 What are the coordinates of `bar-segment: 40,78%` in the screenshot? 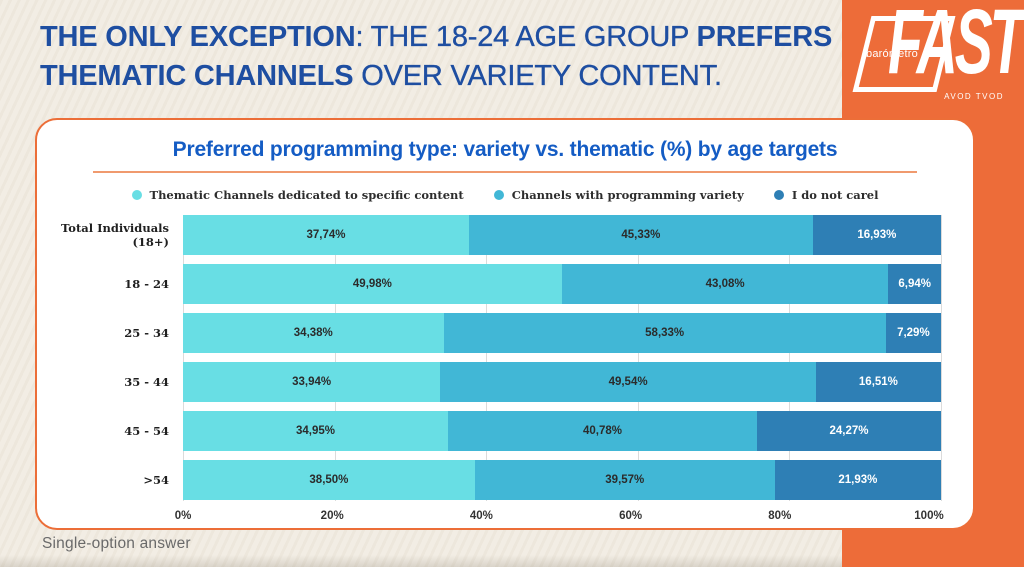 It's located at (602, 431).